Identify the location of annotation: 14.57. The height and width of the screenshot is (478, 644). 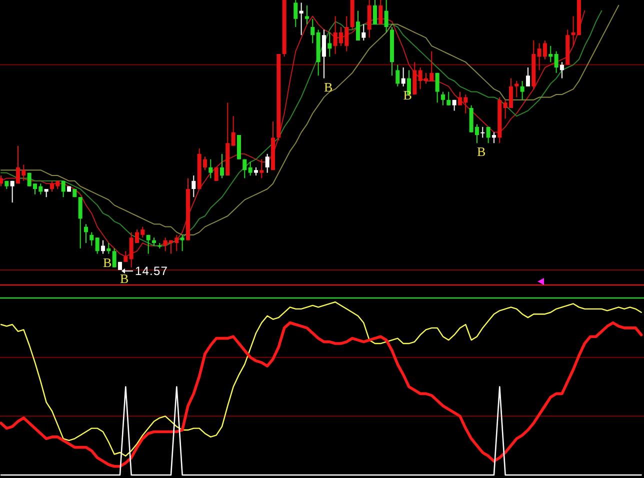
(151, 271).